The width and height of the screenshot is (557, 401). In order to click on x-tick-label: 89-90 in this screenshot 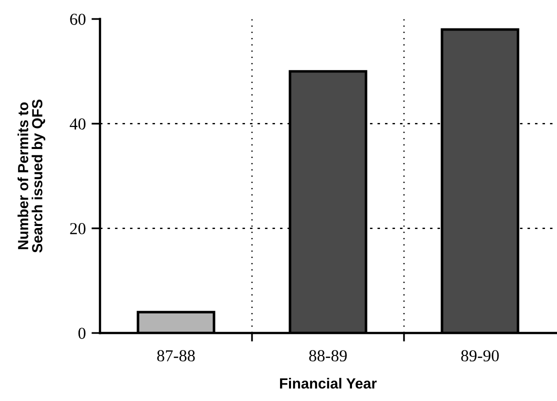, I will do `click(480, 356)`.